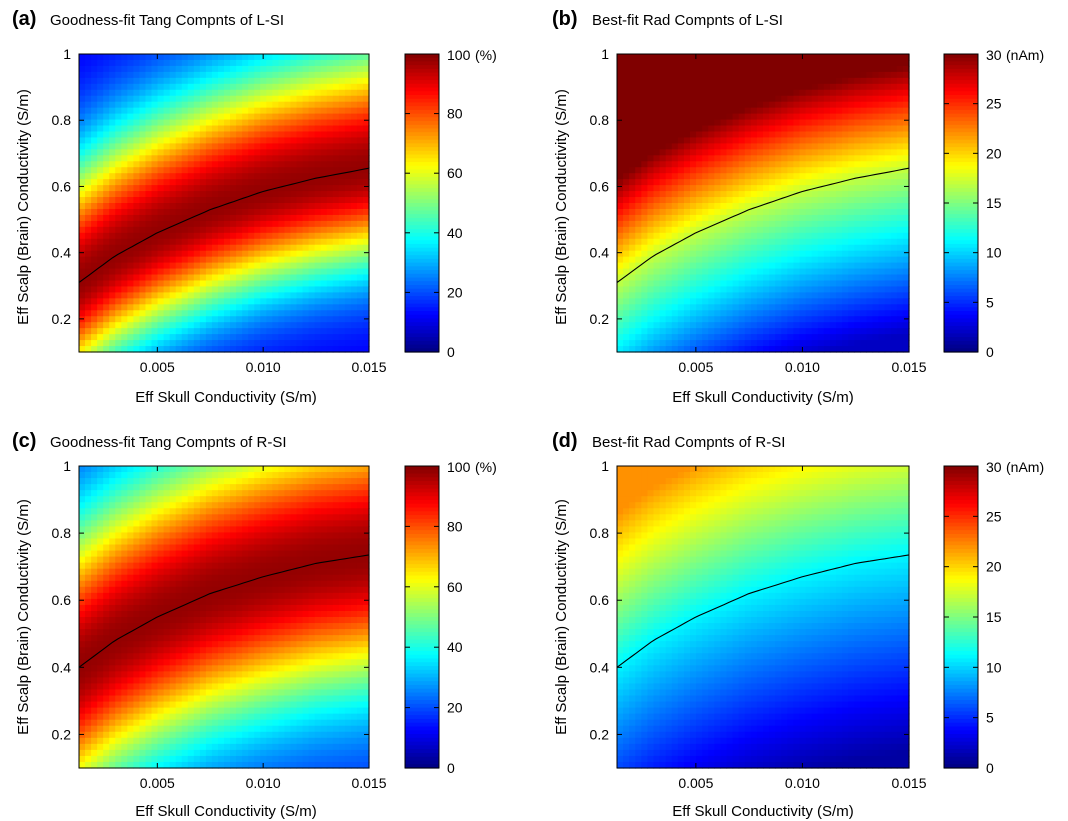 Image resolution: width=1068 pixels, height=821 pixels. What do you see at coordinates (600, 120) in the screenshot?
I see `y-tick-label: 0.8` at bounding box center [600, 120].